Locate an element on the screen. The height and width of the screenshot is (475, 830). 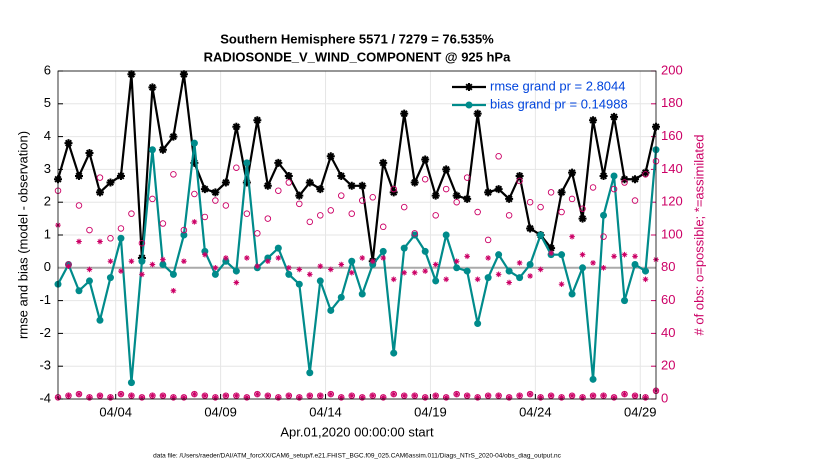
x-tick-label: 04/04 is located at coordinates (115, 411).